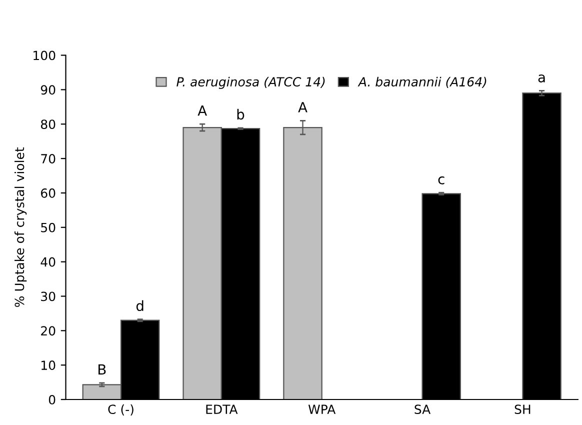 The height and width of the screenshot is (425, 582). Describe the element at coordinates (522, 409) in the screenshot. I see `x-tick-label: SH` at that location.